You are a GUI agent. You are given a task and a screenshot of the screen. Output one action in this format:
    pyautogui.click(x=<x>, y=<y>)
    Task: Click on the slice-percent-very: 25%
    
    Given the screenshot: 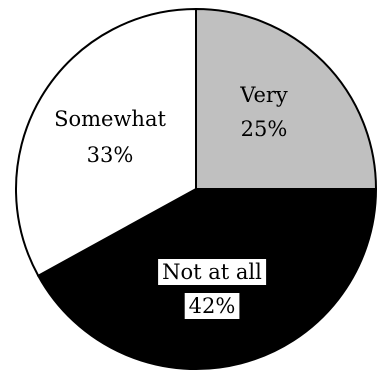 What is the action you would take?
    pyautogui.click(x=264, y=129)
    